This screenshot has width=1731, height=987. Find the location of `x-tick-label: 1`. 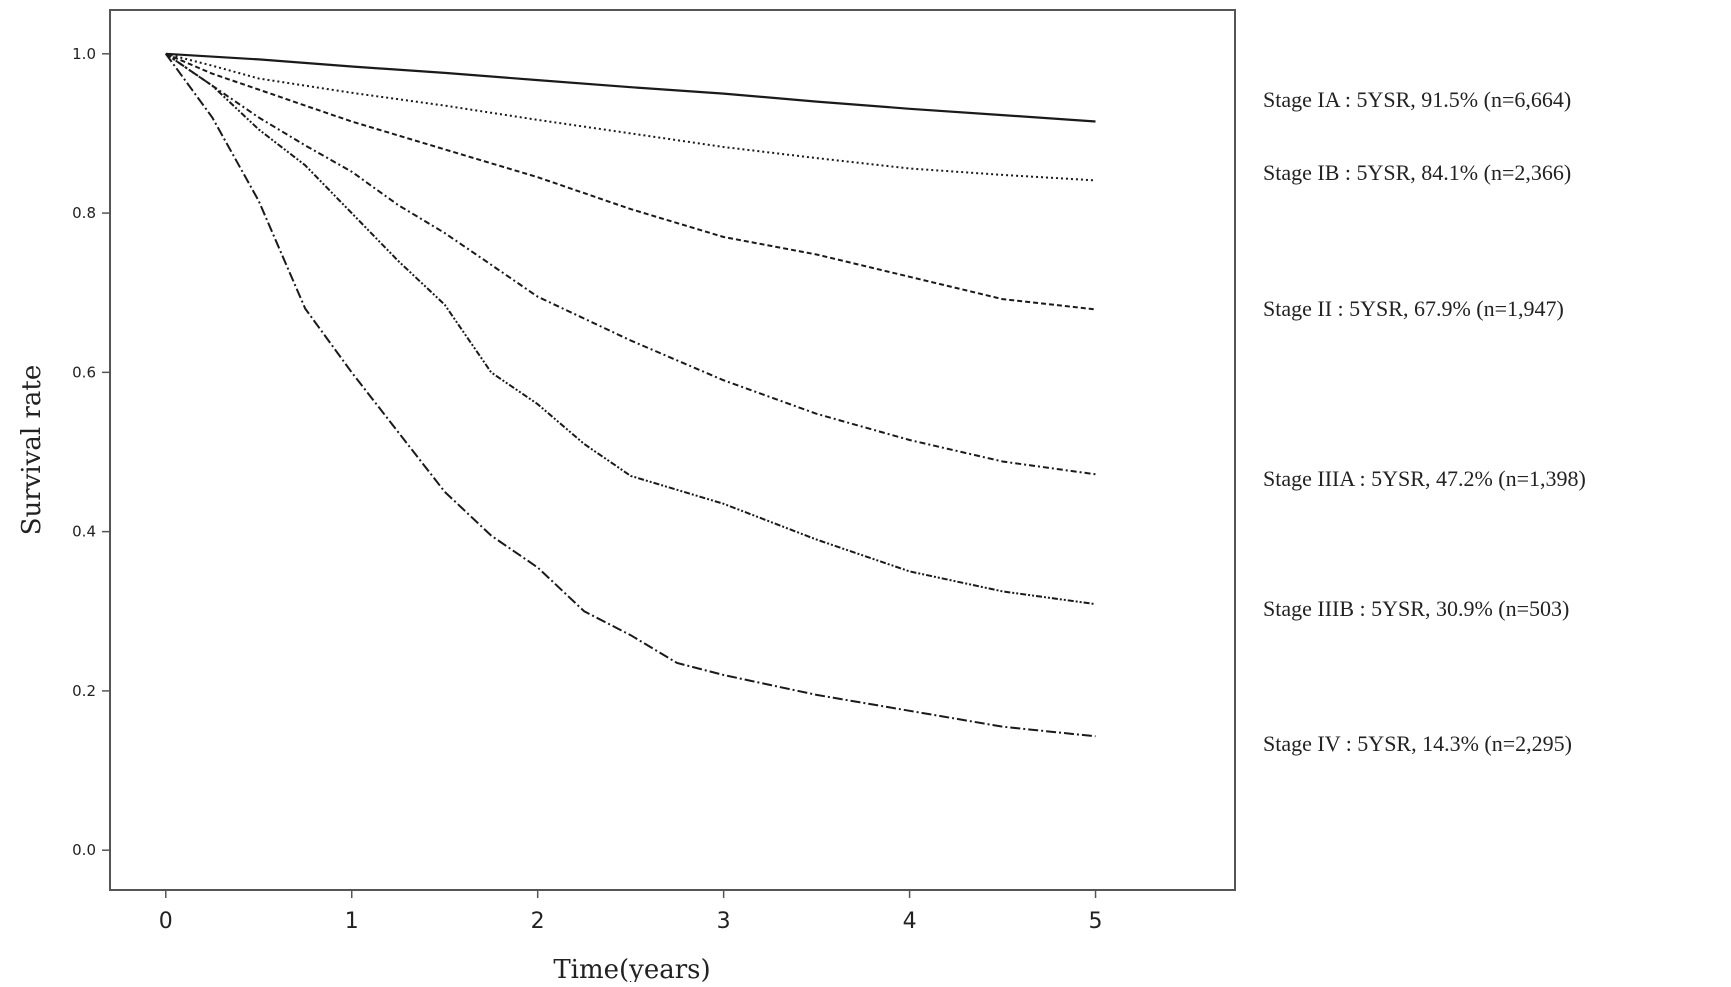

x-tick-label: 1 is located at coordinates (352, 921).